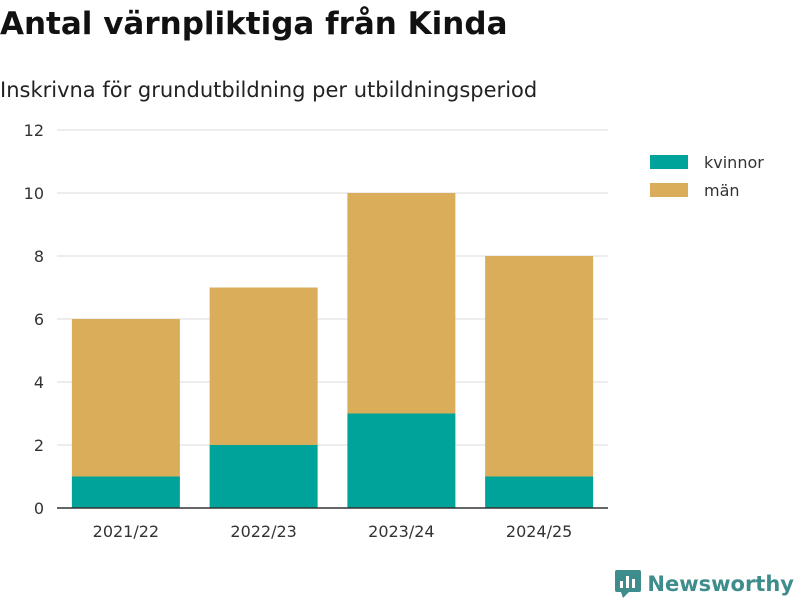  I want to click on y-tick-label: 12, so click(34, 130).